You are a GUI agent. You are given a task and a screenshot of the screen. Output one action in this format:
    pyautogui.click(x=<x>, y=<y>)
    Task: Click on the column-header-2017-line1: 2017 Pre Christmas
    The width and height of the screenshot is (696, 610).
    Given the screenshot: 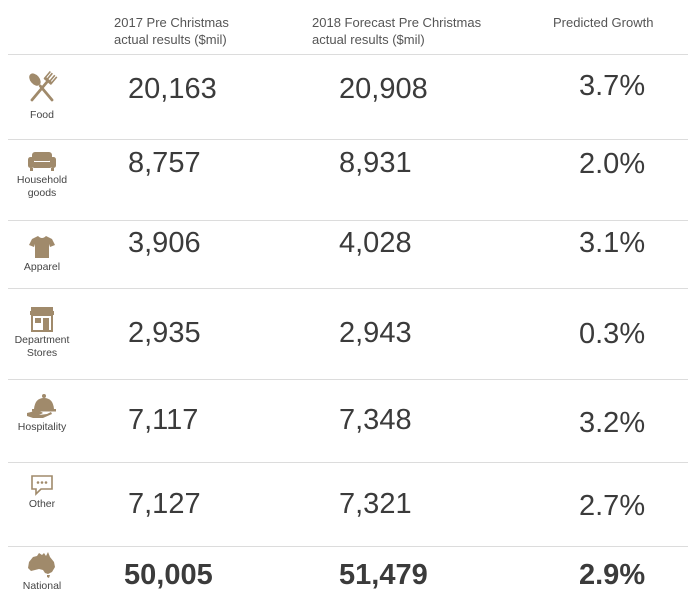 What is the action you would take?
    pyautogui.click(x=171, y=22)
    